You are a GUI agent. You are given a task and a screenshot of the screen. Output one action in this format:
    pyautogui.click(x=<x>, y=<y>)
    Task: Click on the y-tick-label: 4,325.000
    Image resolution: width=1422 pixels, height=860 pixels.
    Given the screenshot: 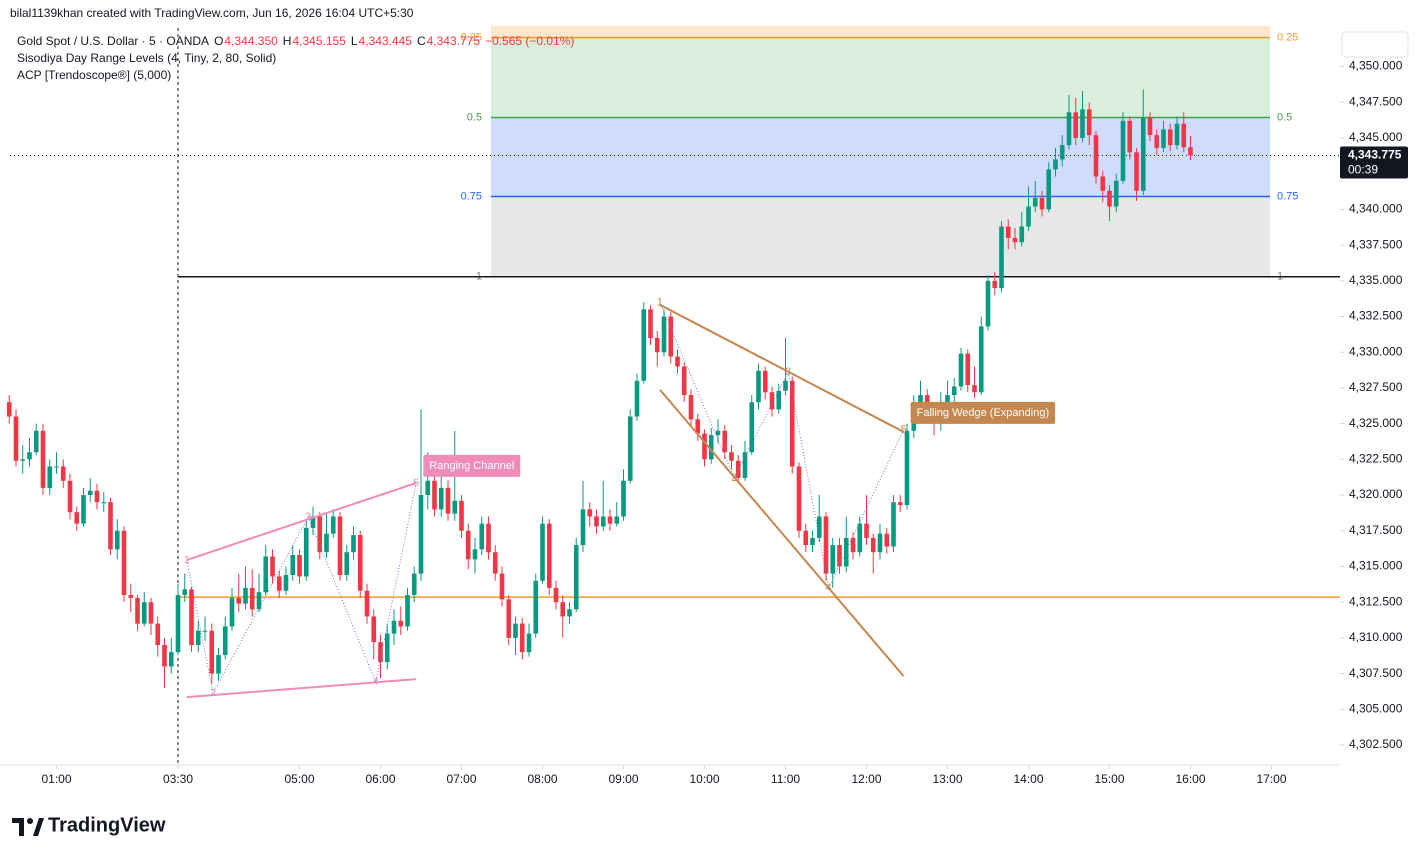 What is the action you would take?
    pyautogui.click(x=1376, y=423)
    